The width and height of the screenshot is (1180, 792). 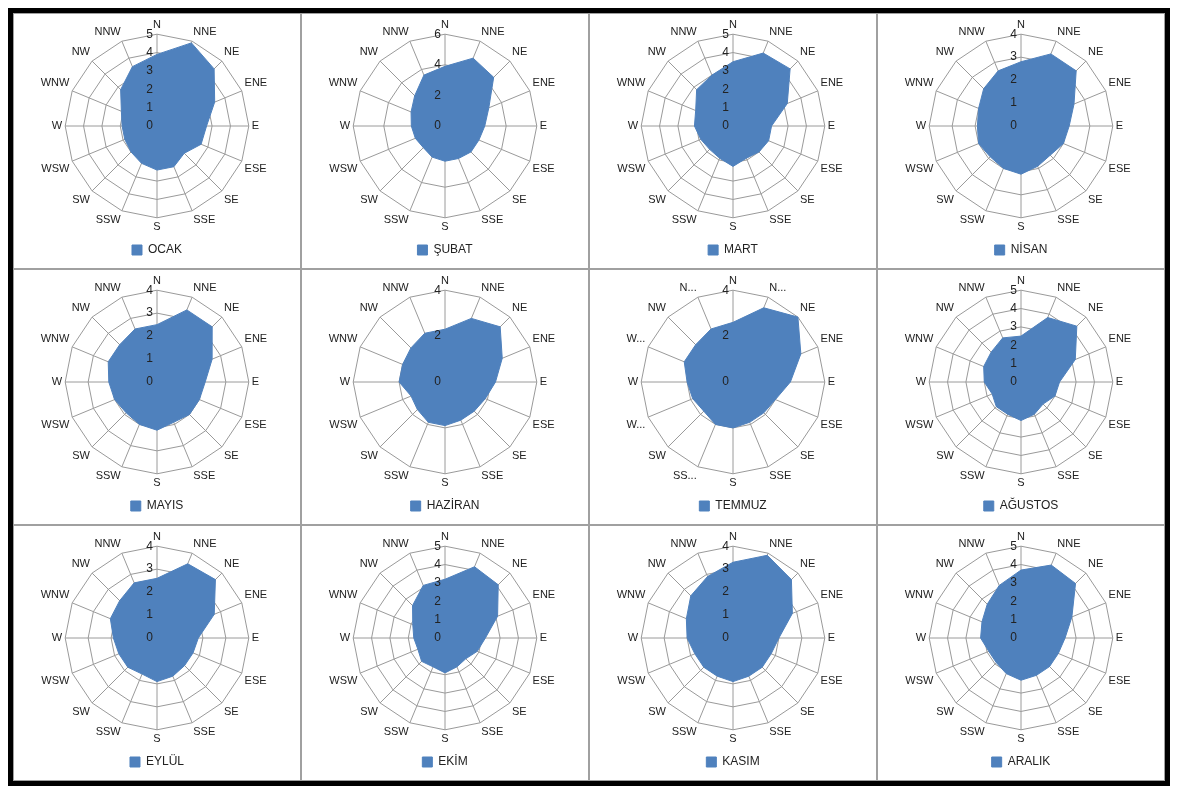 What do you see at coordinates (1029, 761) in the screenshot?
I see `legend-label: ARALIK` at bounding box center [1029, 761].